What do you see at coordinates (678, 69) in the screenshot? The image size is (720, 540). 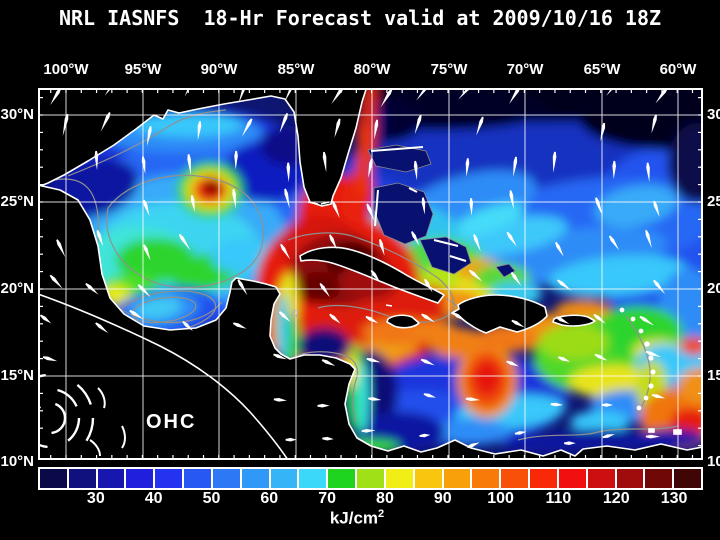 I see `lon-tick: 60°W` at bounding box center [678, 69].